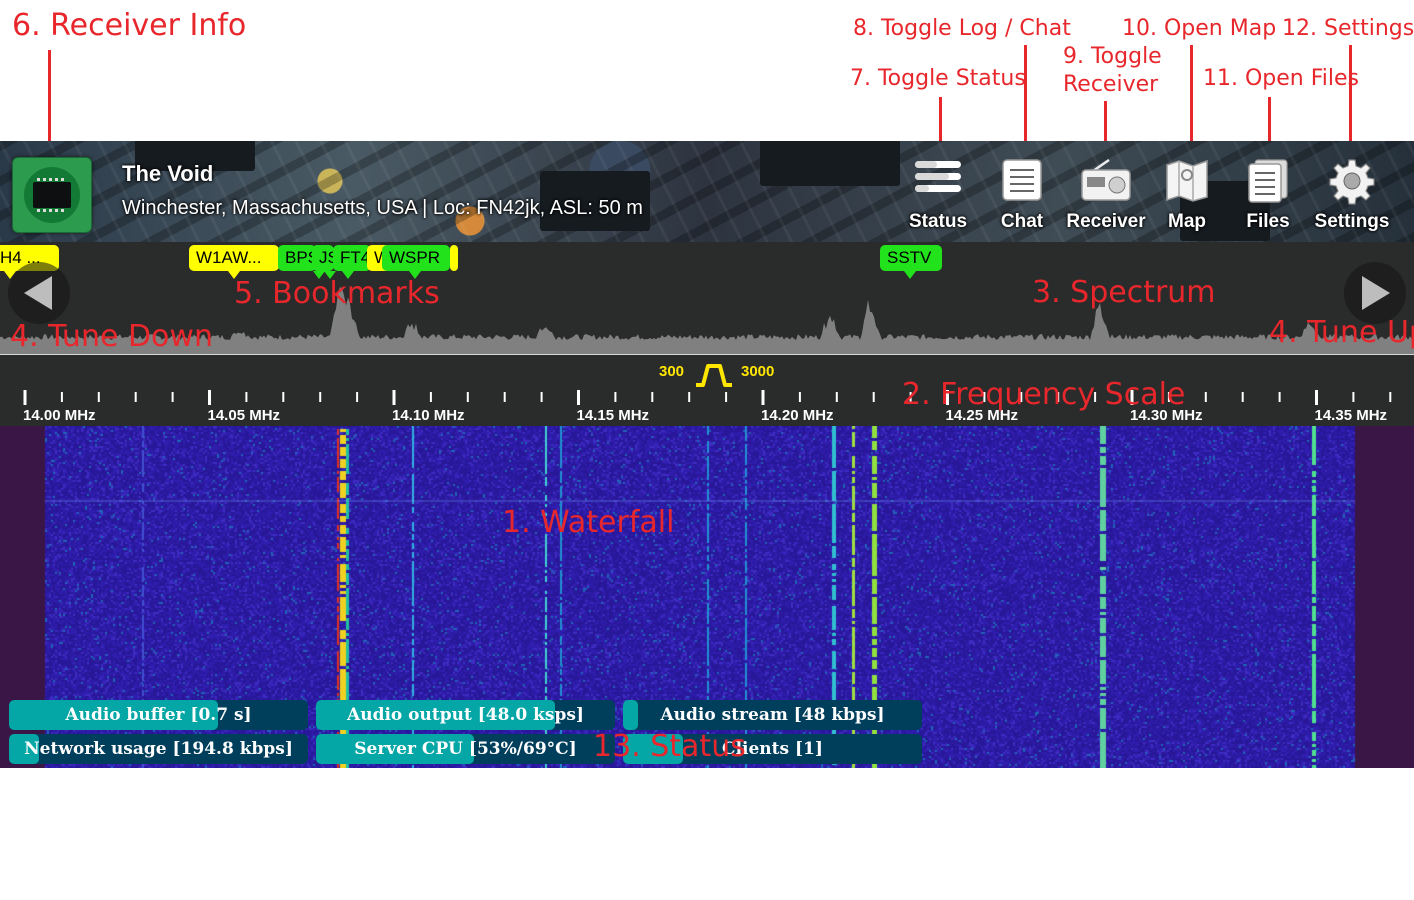 The height and width of the screenshot is (900, 1414). I want to click on annotation-frequency-scale: 2. Frequency Scale, so click(1044, 394).